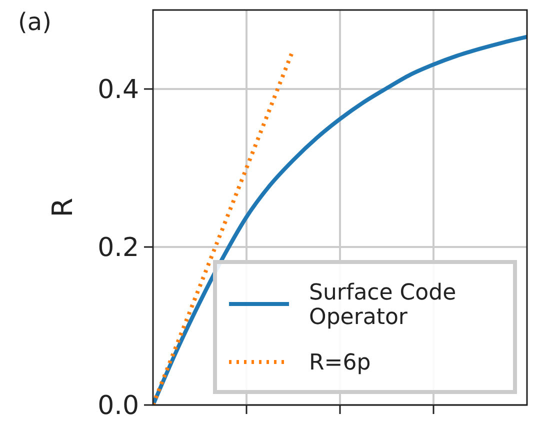 This screenshot has height=428, width=552. I want to click on legend-label: R=6p, so click(340, 363).